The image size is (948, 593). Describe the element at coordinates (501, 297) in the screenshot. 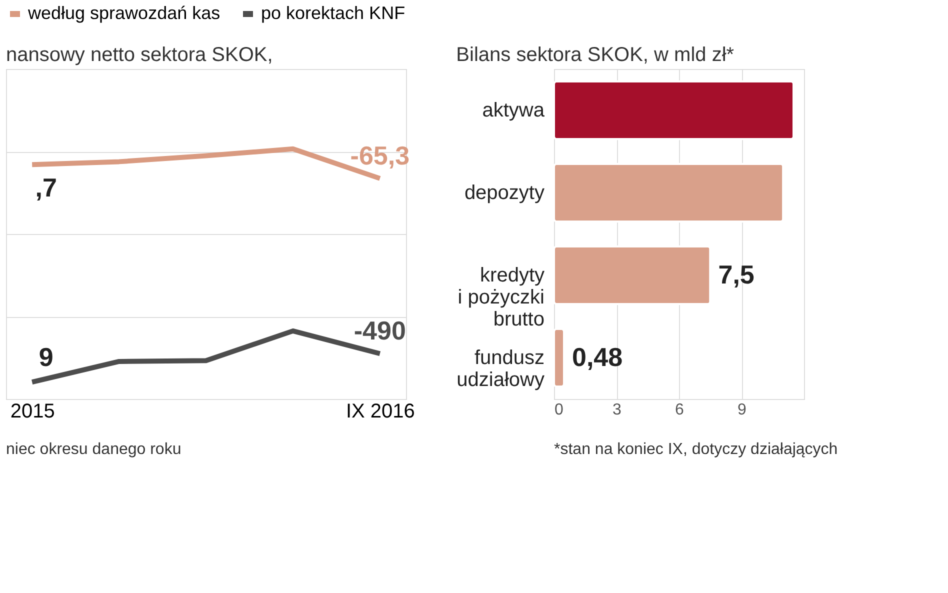

I see `y-tick-label: kredyty i pożyczki brutto` at that location.